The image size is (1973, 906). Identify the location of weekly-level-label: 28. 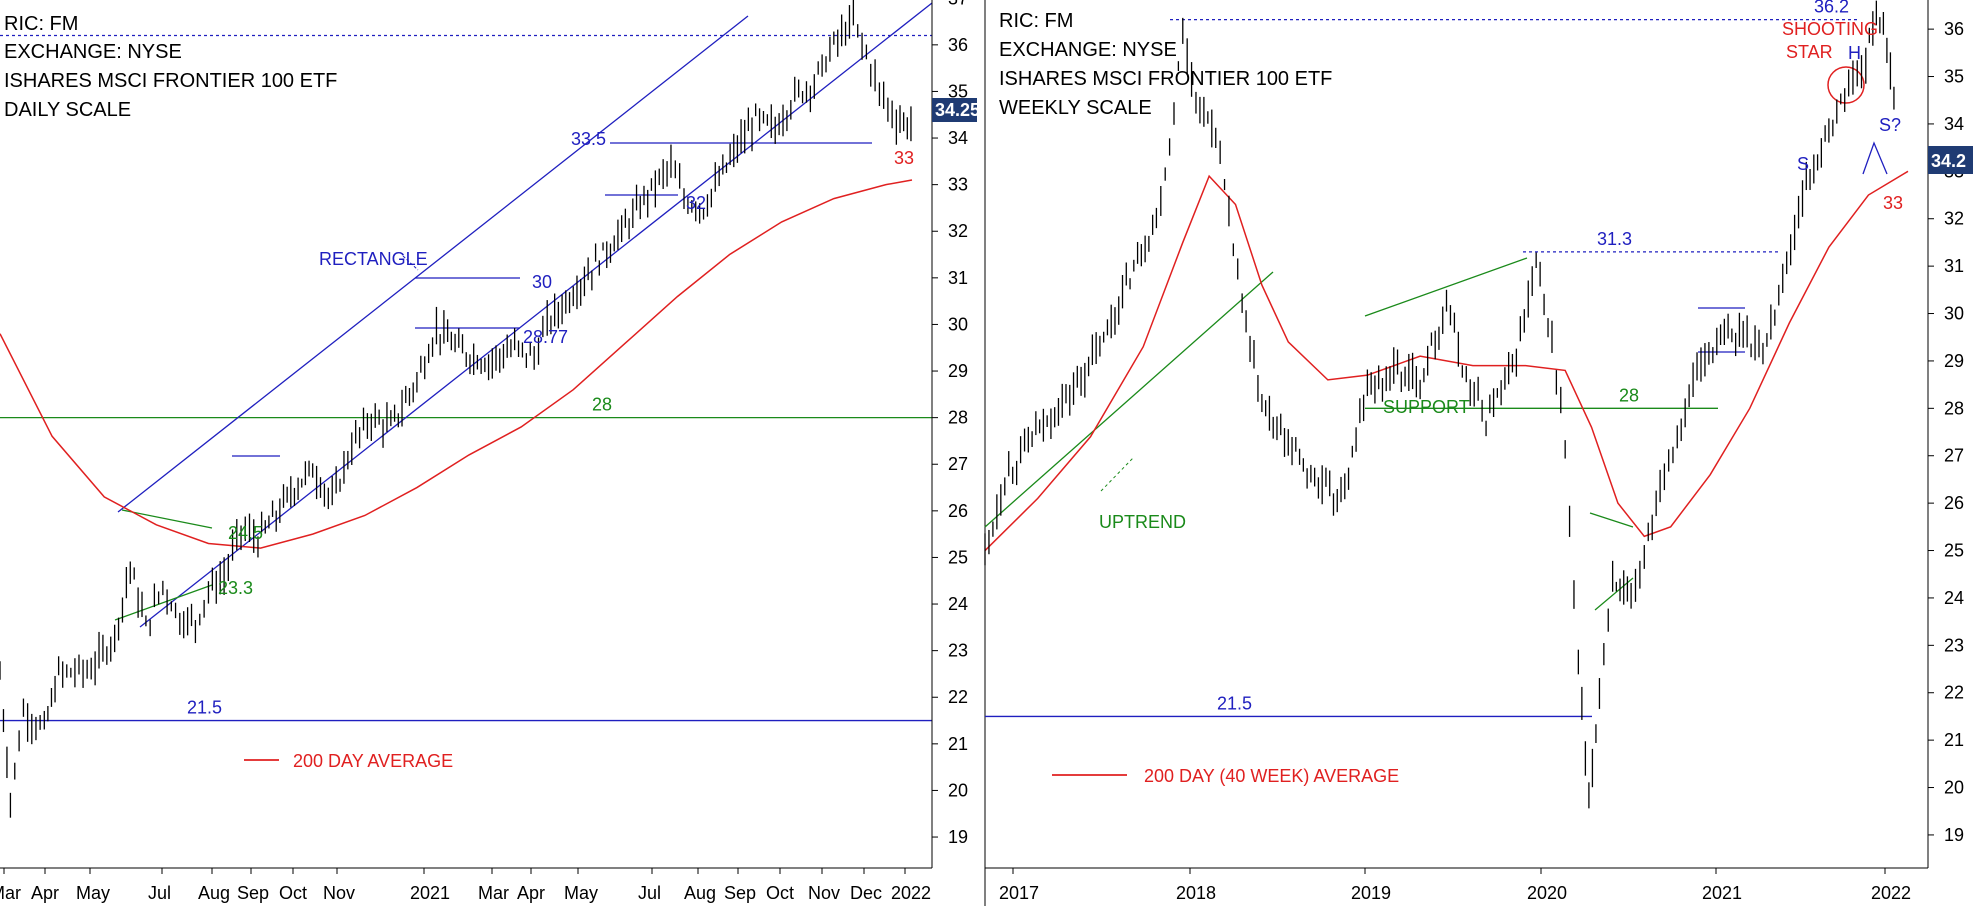
(1629, 395).